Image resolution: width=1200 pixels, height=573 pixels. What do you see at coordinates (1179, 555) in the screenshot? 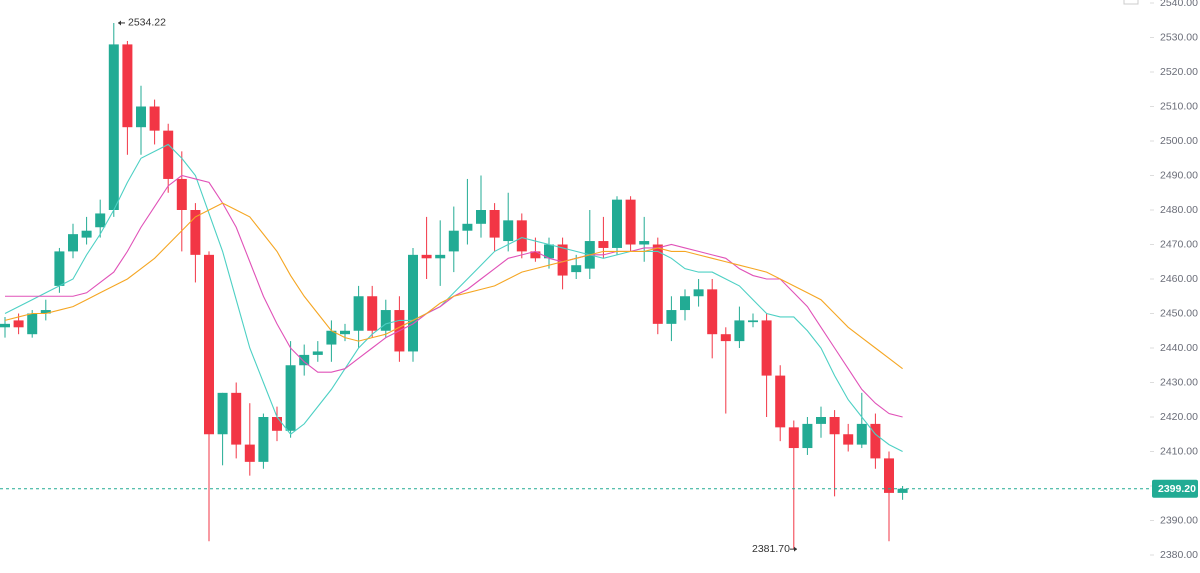
I see `y-tick-label: 2380.00` at bounding box center [1179, 555].